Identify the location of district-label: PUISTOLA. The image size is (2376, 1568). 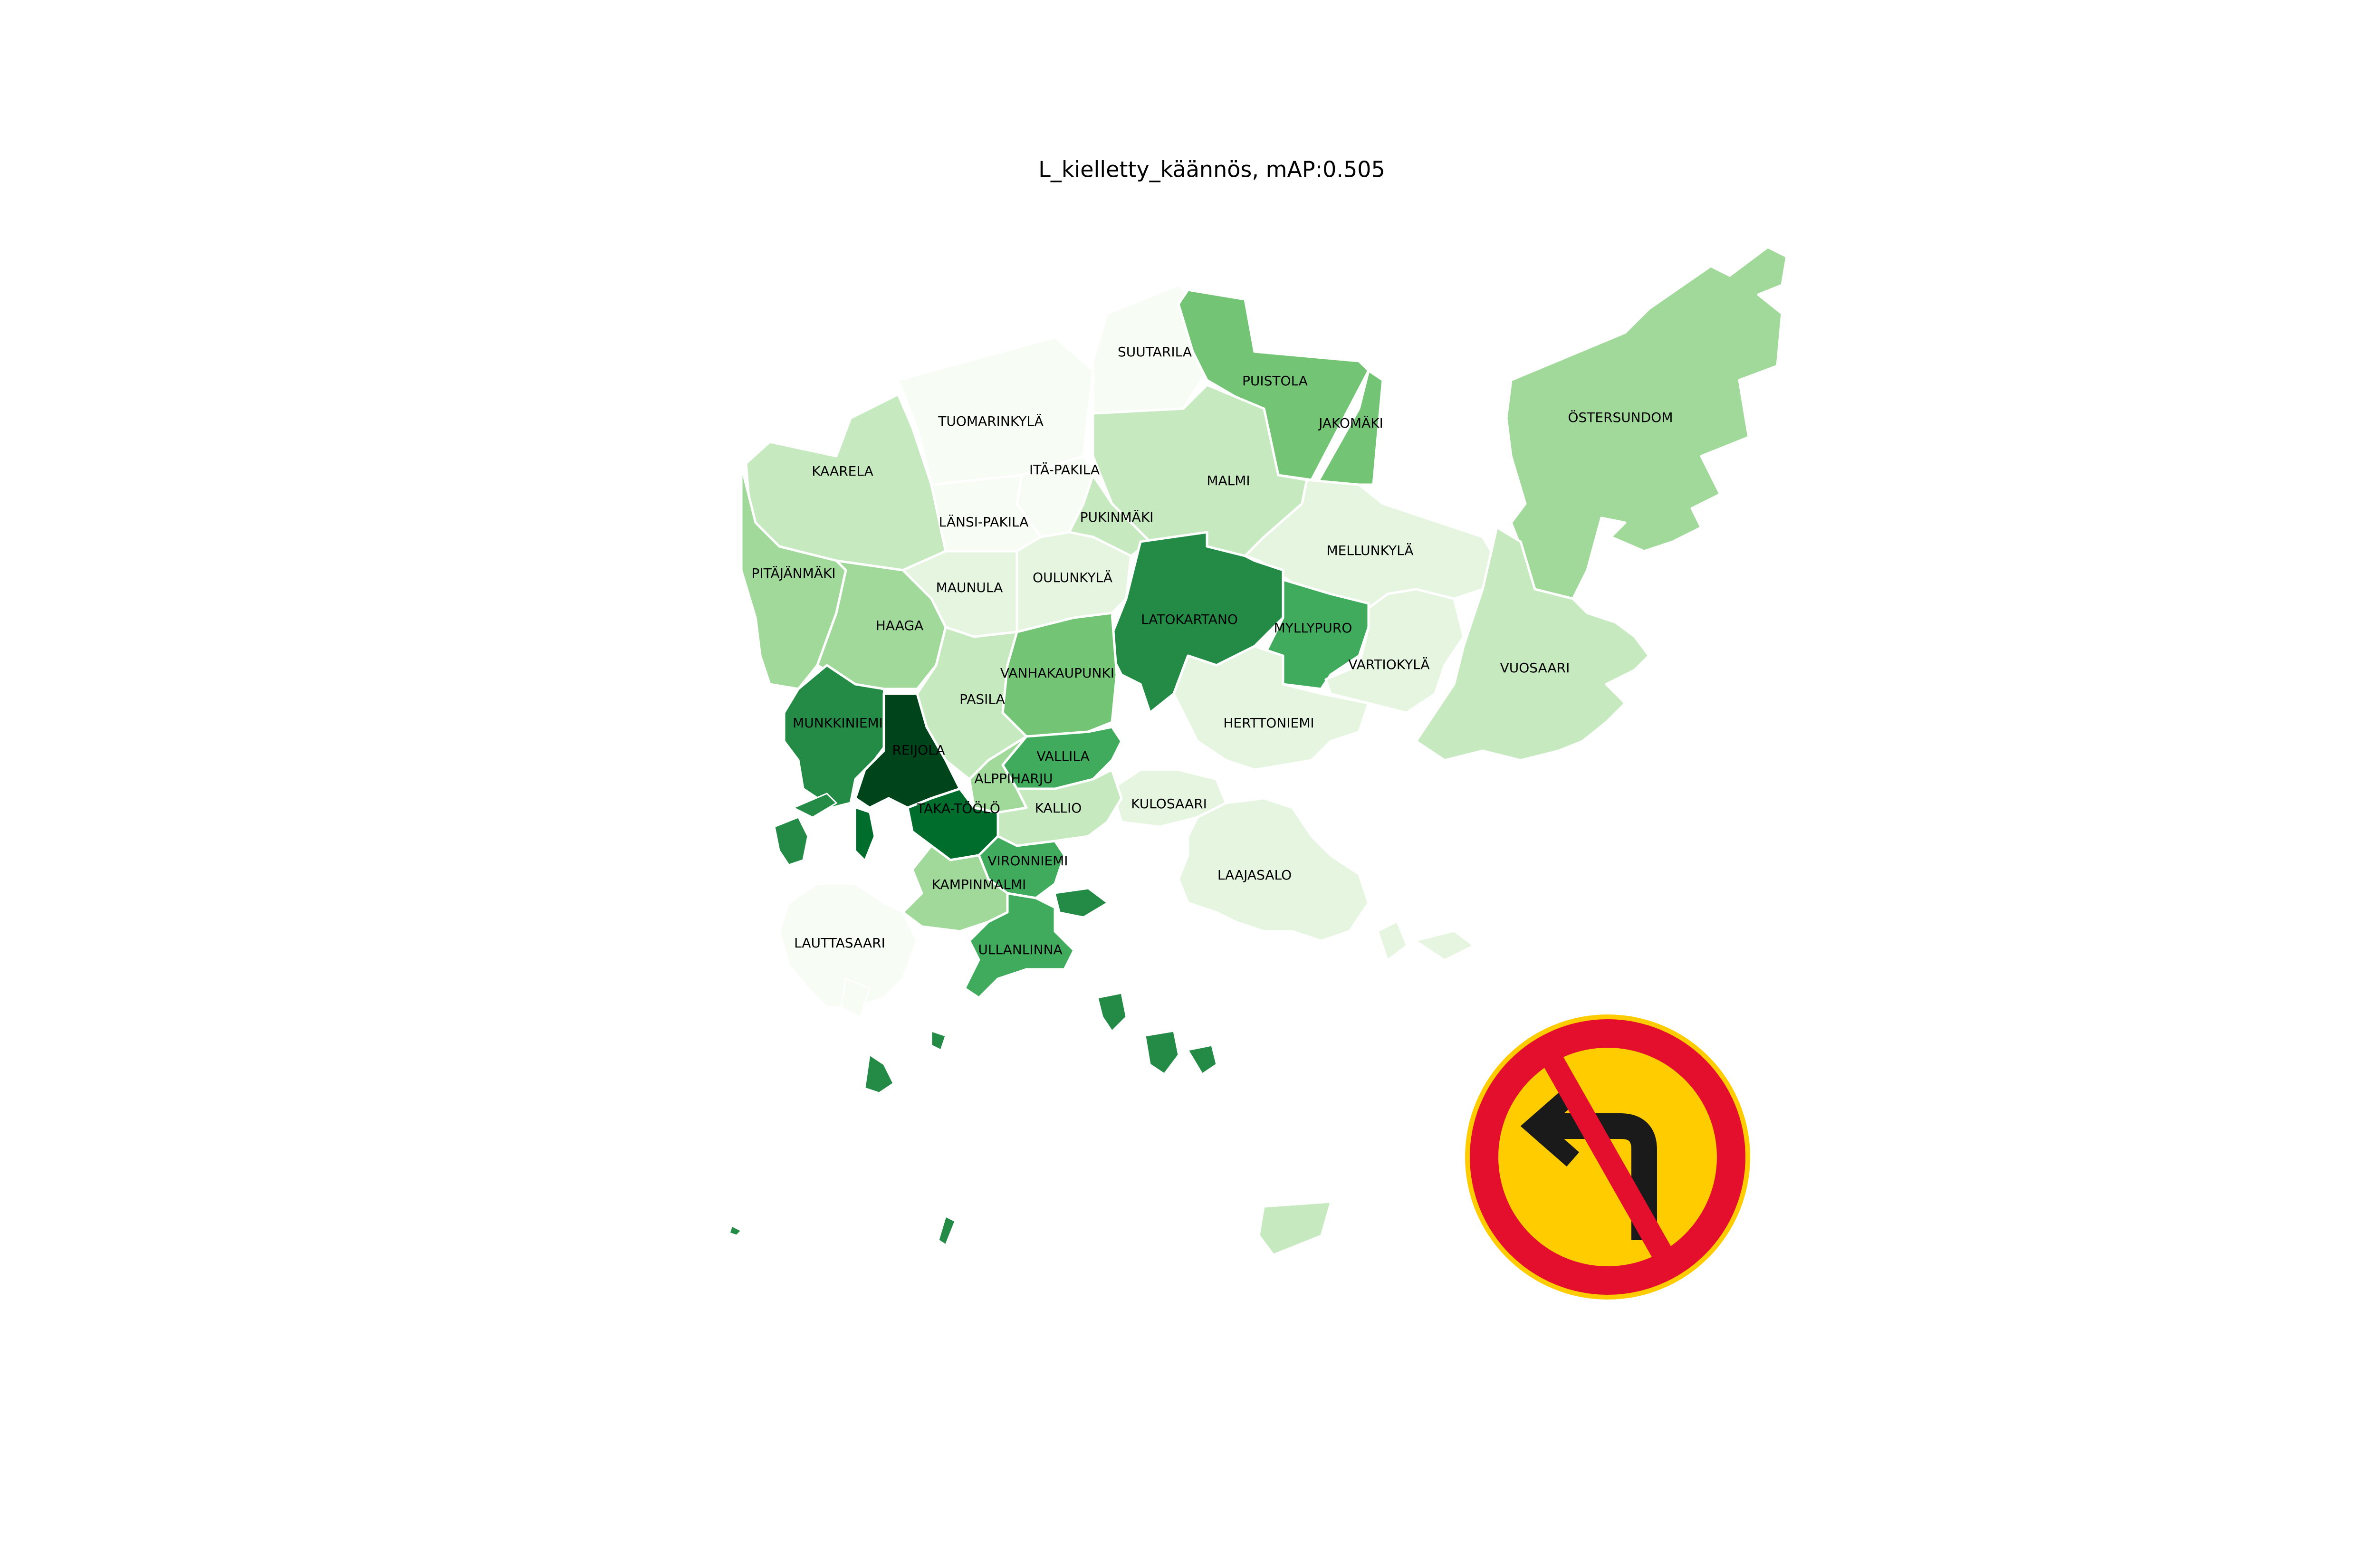
(1275, 381).